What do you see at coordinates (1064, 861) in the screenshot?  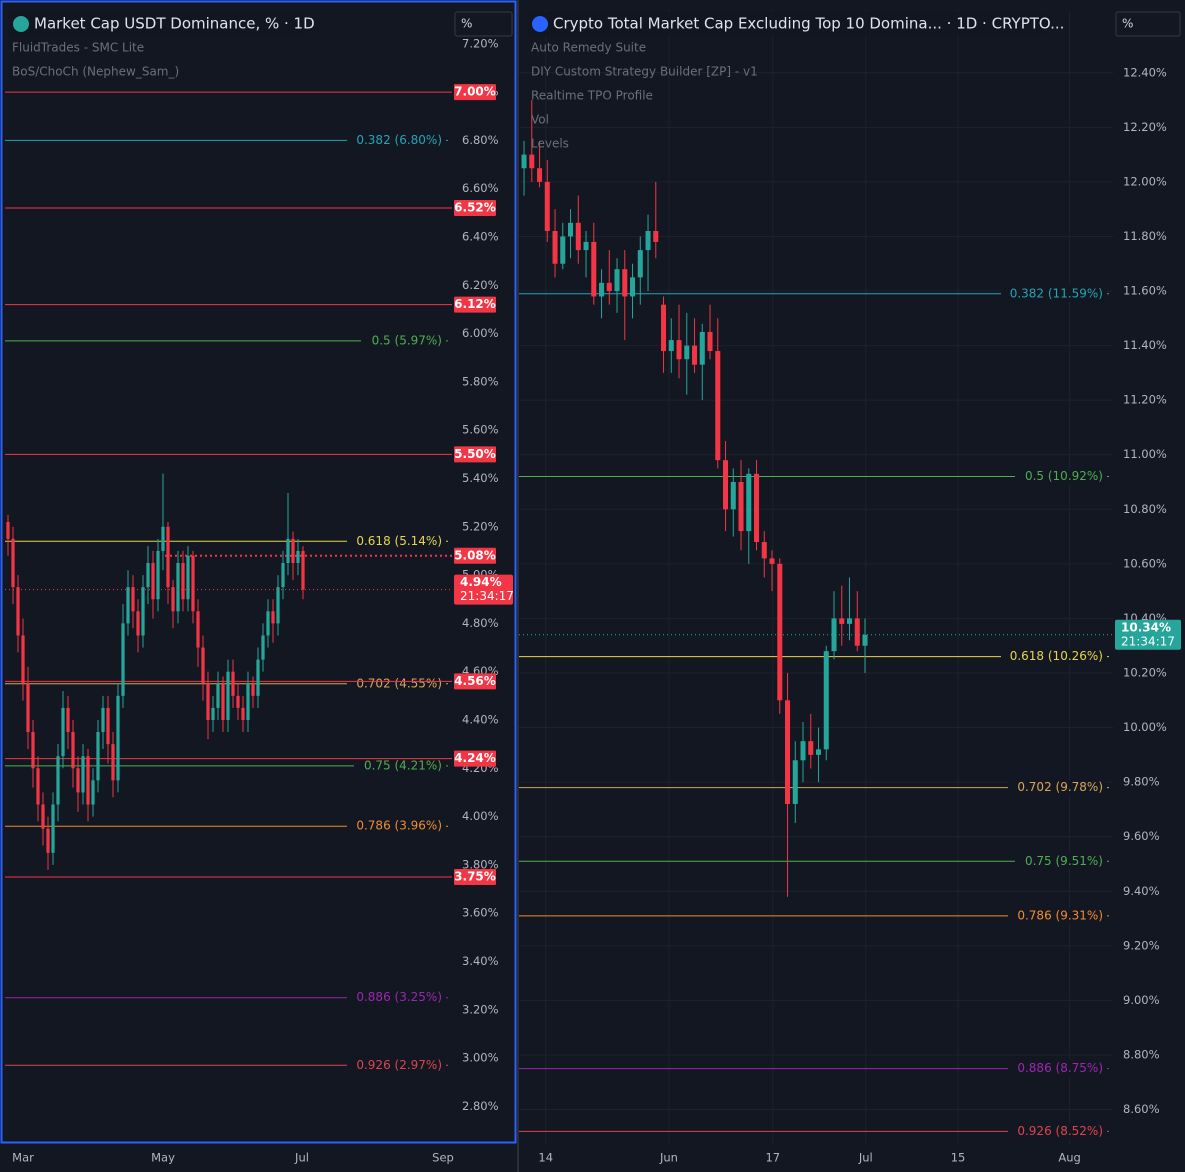 I see `fib-level-label: 0.75 (9.51%)` at bounding box center [1064, 861].